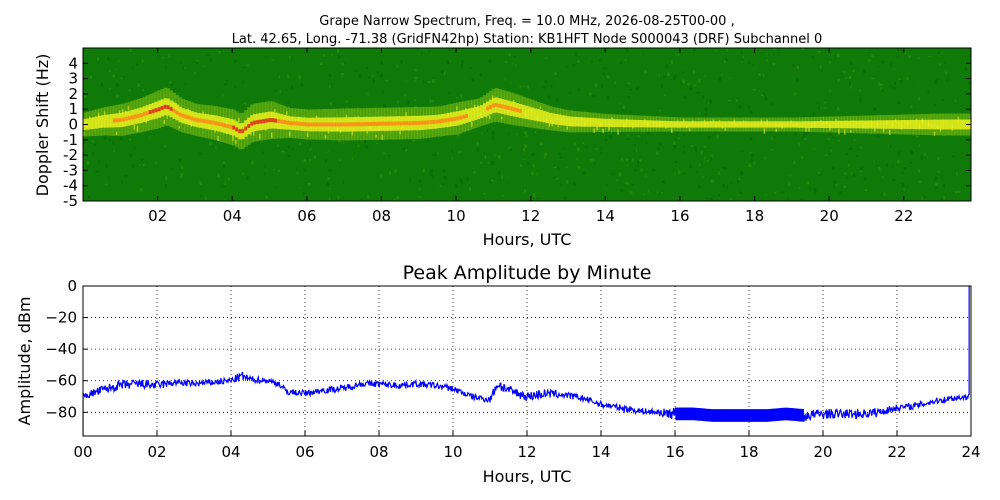 The height and width of the screenshot is (500, 1000). What do you see at coordinates (156, 452) in the screenshot?
I see `amplitude-x-tick-label: 02` at bounding box center [156, 452].